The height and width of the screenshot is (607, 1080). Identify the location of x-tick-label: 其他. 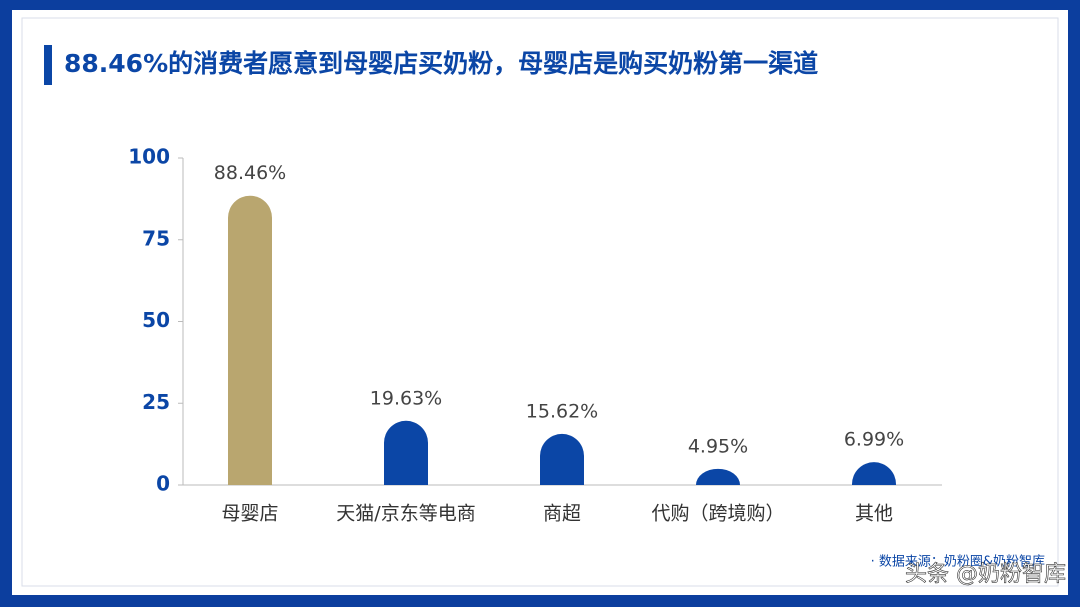
(874, 514).